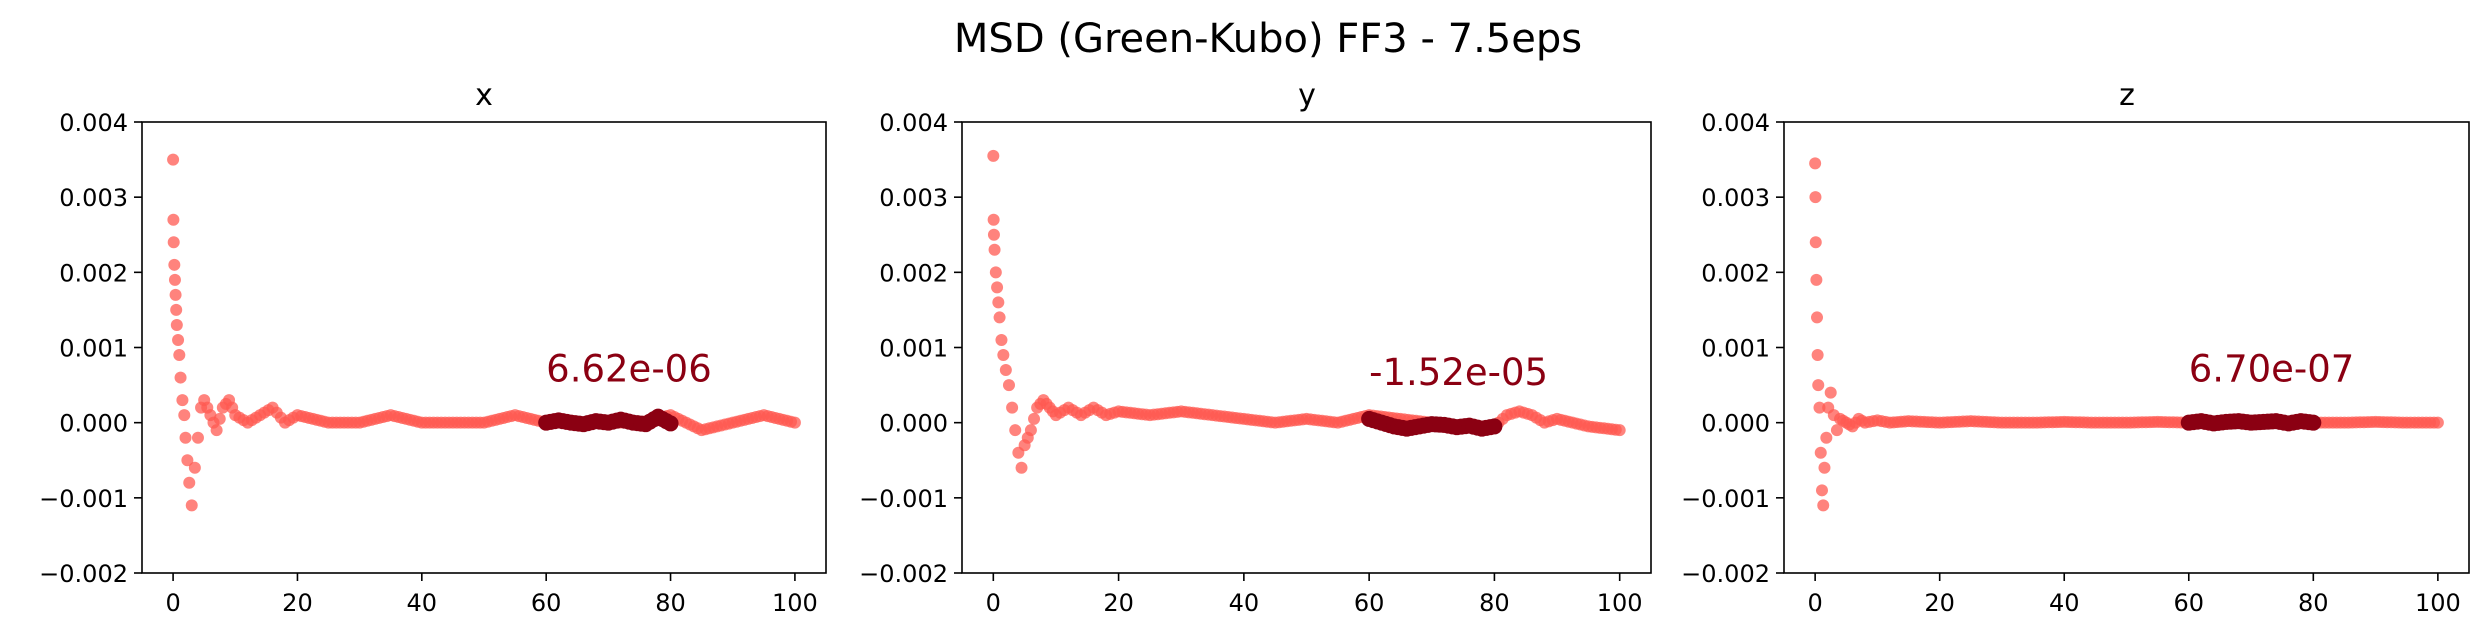 This screenshot has height=642, width=2490. I want to click on subplot-y-annotation: -1.52e-05, so click(1458, 372).